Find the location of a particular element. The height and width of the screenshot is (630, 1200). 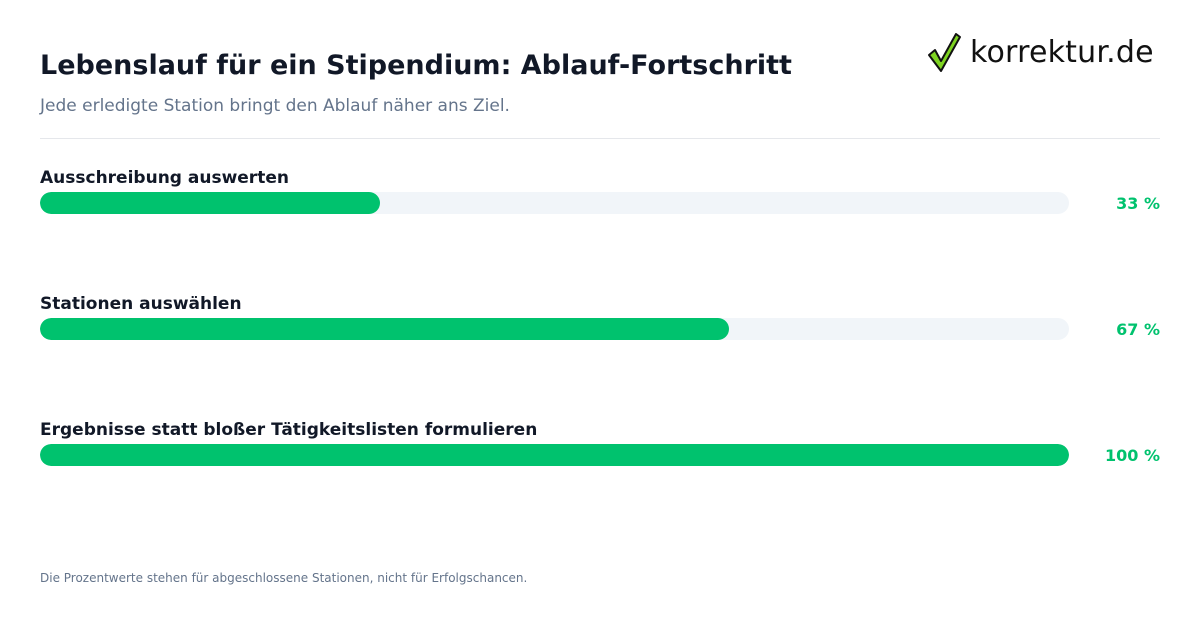

checkmark-icon is located at coordinates (944, 52).